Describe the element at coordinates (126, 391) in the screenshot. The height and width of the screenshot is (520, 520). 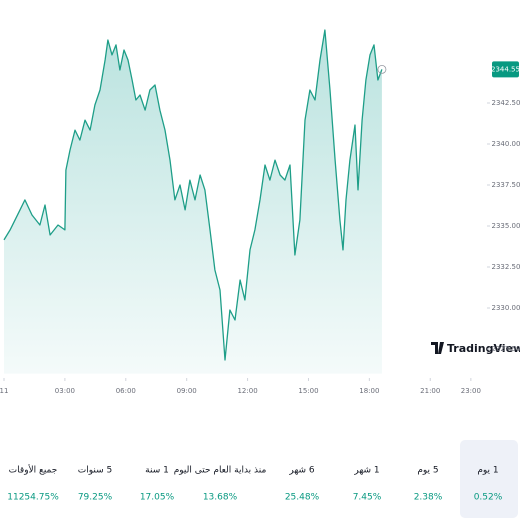
I see `x-tick-label: 06:00` at that location.